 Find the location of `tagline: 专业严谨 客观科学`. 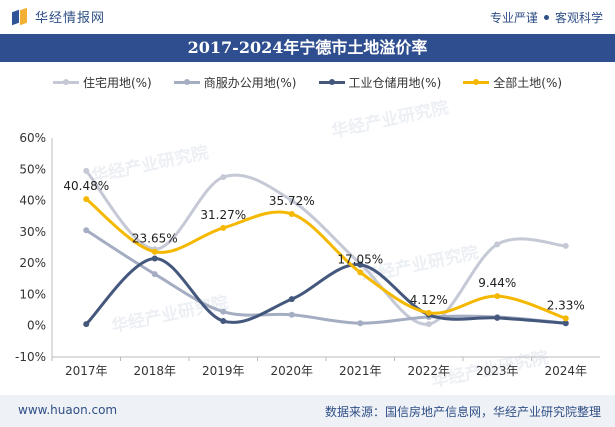

tagline: 专业严谨 客观科学 is located at coordinates (546, 17).